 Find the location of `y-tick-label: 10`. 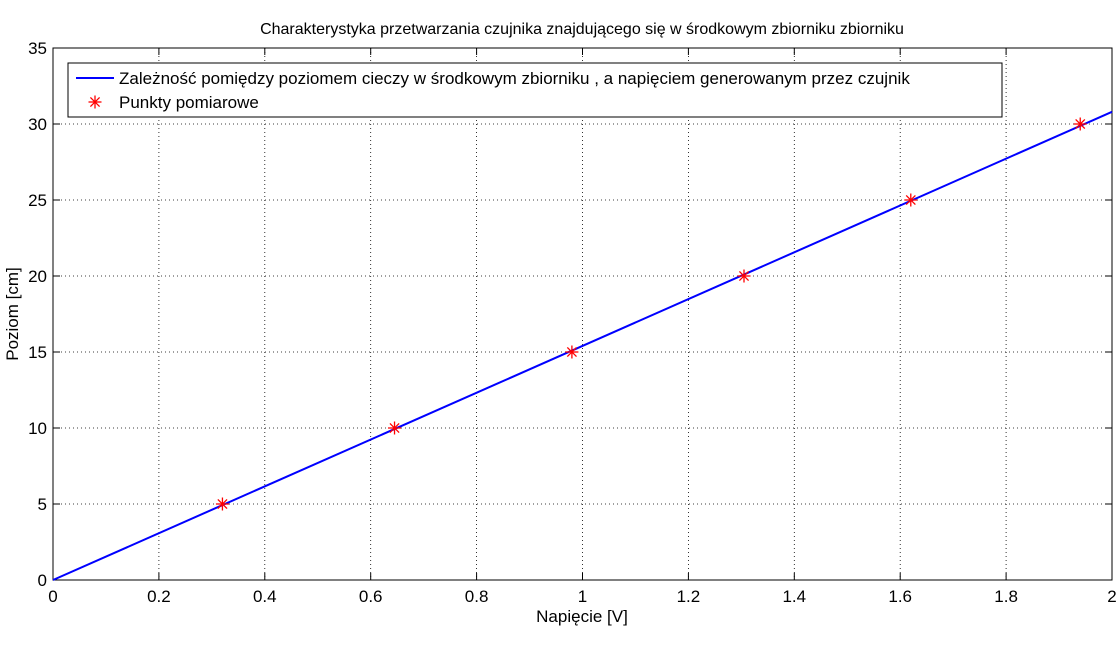

y-tick-label: 10 is located at coordinates (37, 428).